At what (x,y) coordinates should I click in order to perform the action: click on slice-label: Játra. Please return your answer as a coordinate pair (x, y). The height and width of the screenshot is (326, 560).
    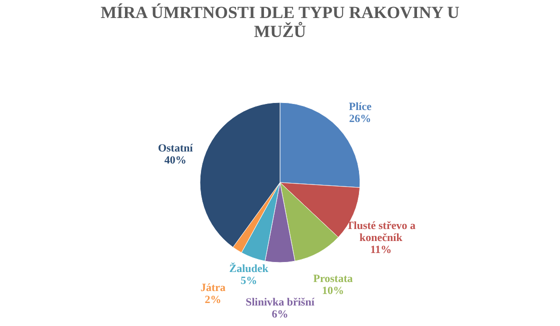
    Looking at the image, I should click on (213, 288).